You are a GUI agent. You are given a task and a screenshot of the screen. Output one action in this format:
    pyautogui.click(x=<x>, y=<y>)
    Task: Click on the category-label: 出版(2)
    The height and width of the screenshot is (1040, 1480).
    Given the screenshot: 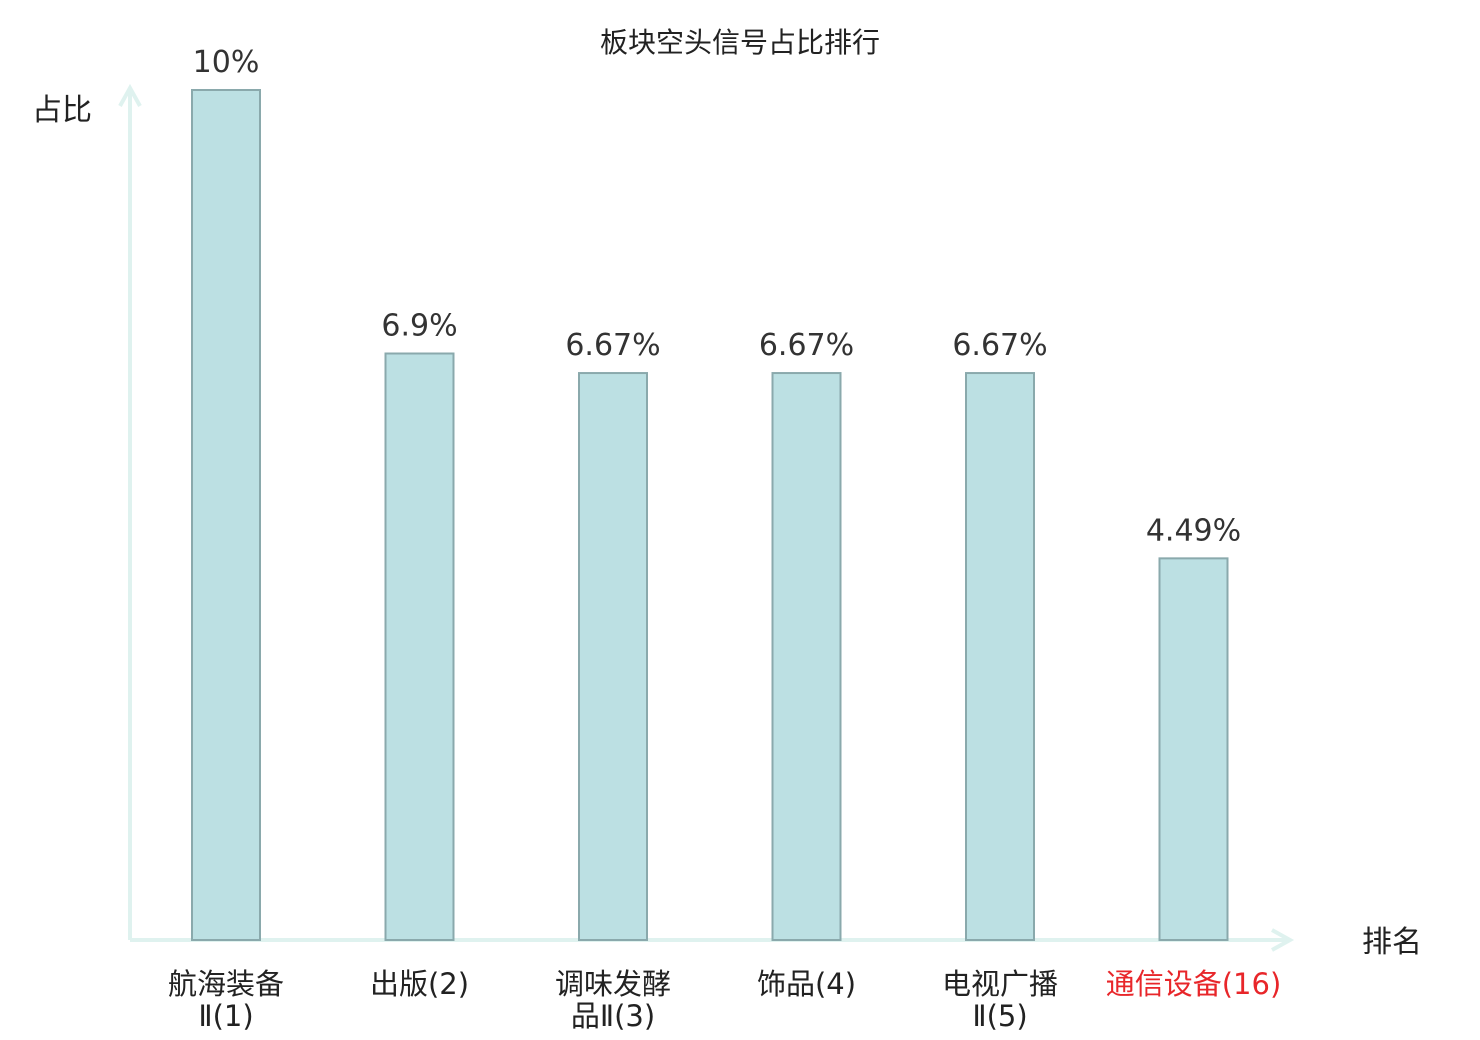 What is the action you would take?
    pyautogui.click(x=419, y=984)
    